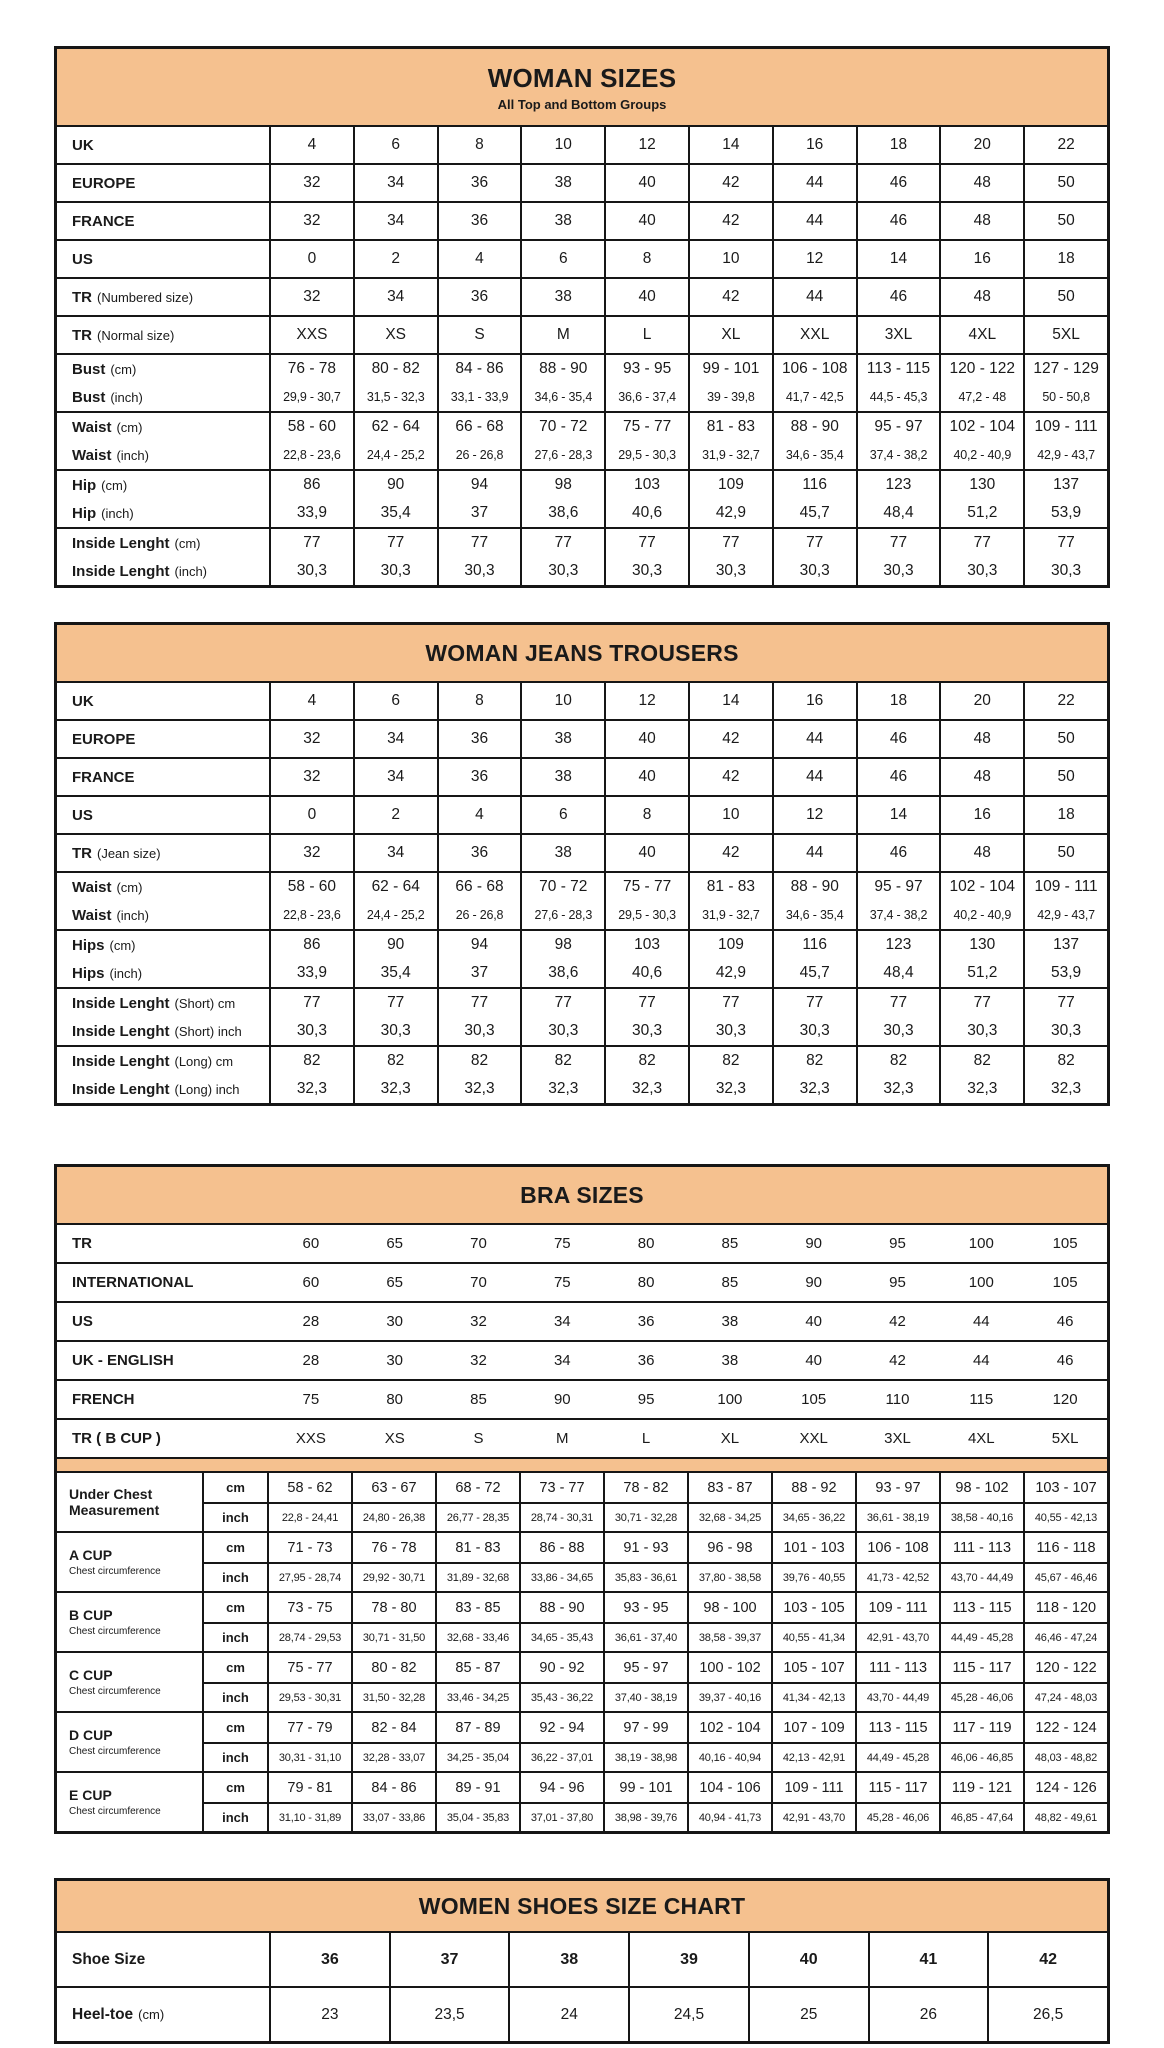 This screenshot has height=2048, width=1164. Describe the element at coordinates (311, 815) in the screenshot. I see `value-cell: 0` at that location.